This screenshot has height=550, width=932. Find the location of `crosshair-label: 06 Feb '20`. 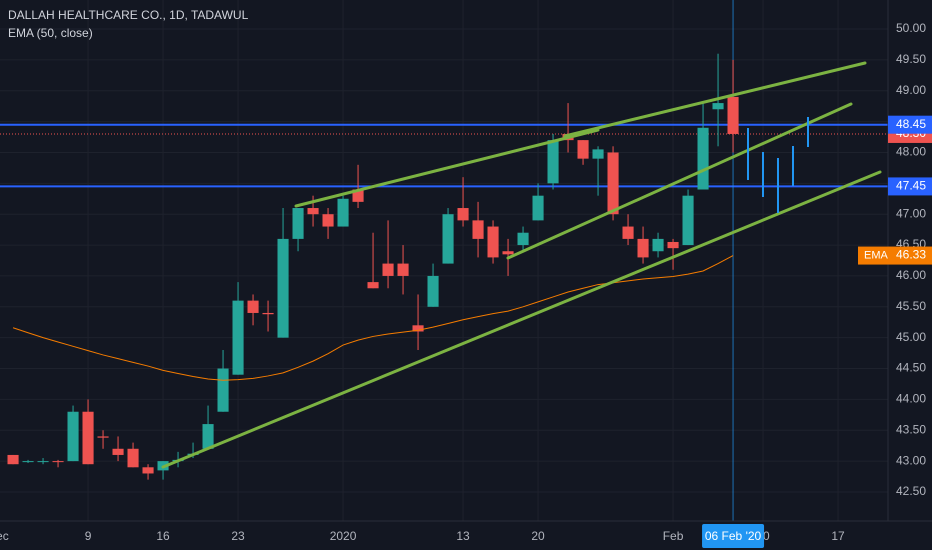

crosshair-label: 06 Feb '20 is located at coordinates (733, 536).